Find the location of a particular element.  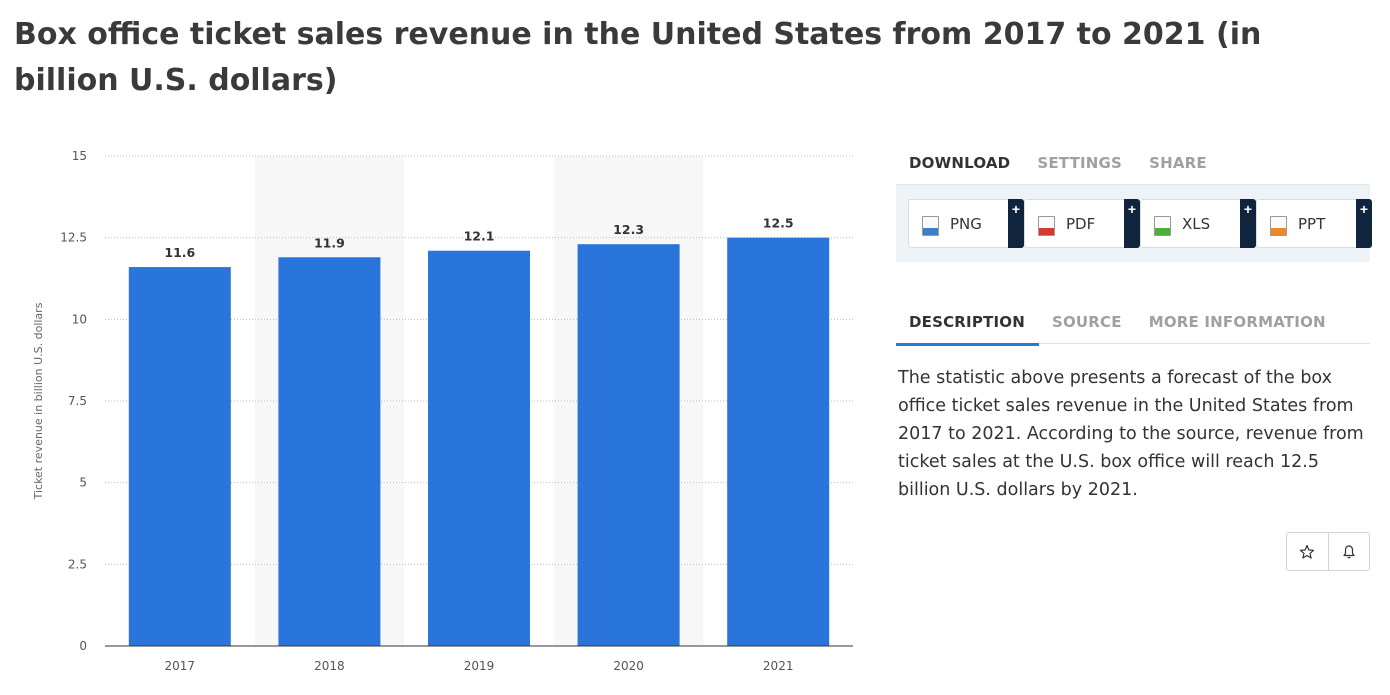

bar-2021 is located at coordinates (778, 441).